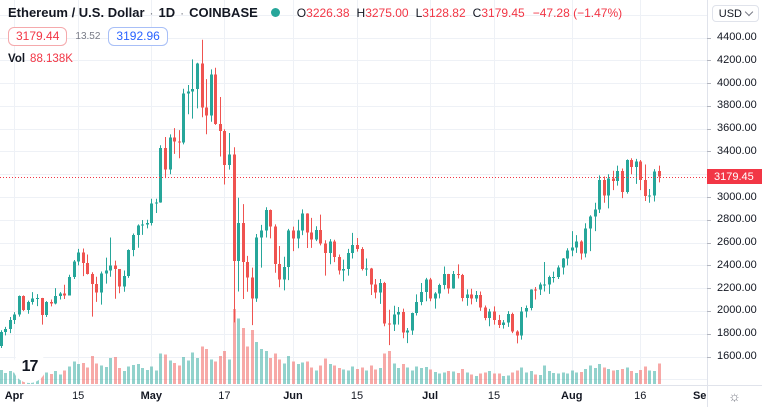 The height and width of the screenshot is (407, 762). I want to click on time-axis-label: 16, so click(640, 396).